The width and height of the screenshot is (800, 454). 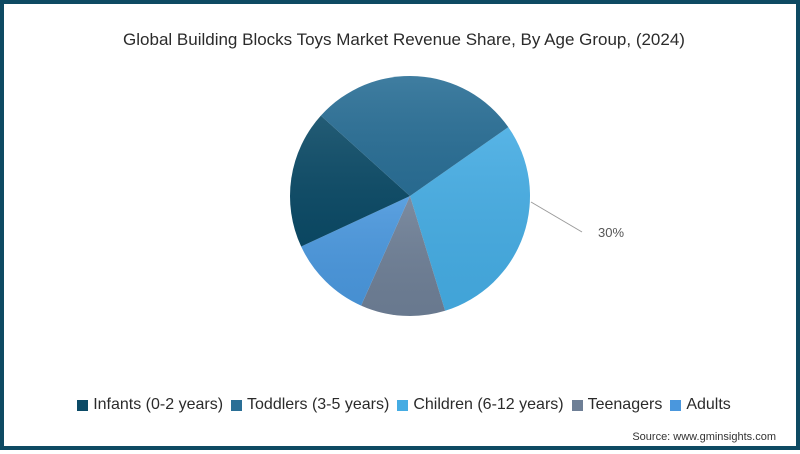 I want to click on callout-line, so click(x=556, y=217).